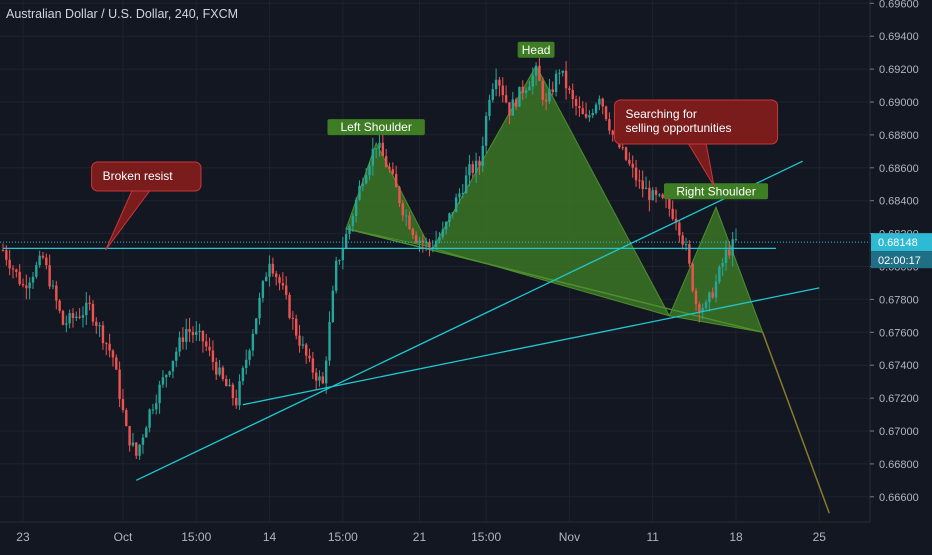 The image size is (932, 555). What do you see at coordinates (899, 169) in the screenshot?
I see `price-tick-label: 0.68600` at bounding box center [899, 169].